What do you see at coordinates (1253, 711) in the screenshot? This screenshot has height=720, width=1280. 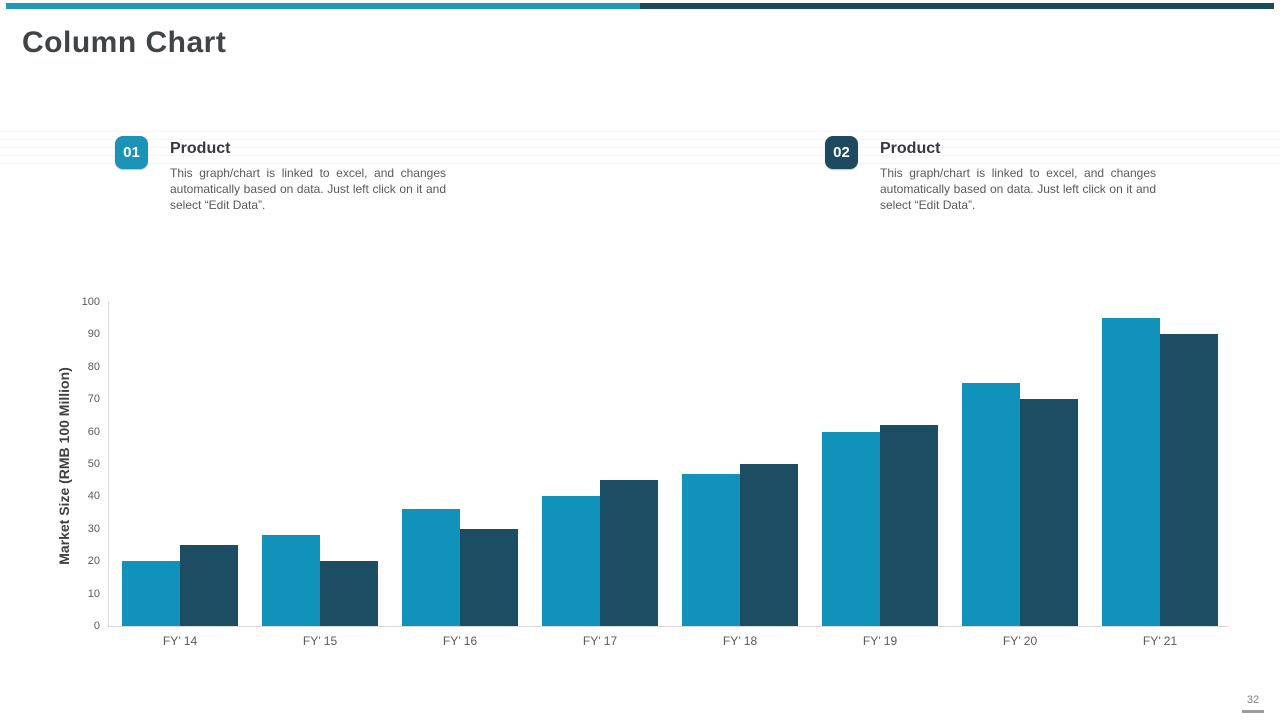 I see `page-number-underline` at bounding box center [1253, 711].